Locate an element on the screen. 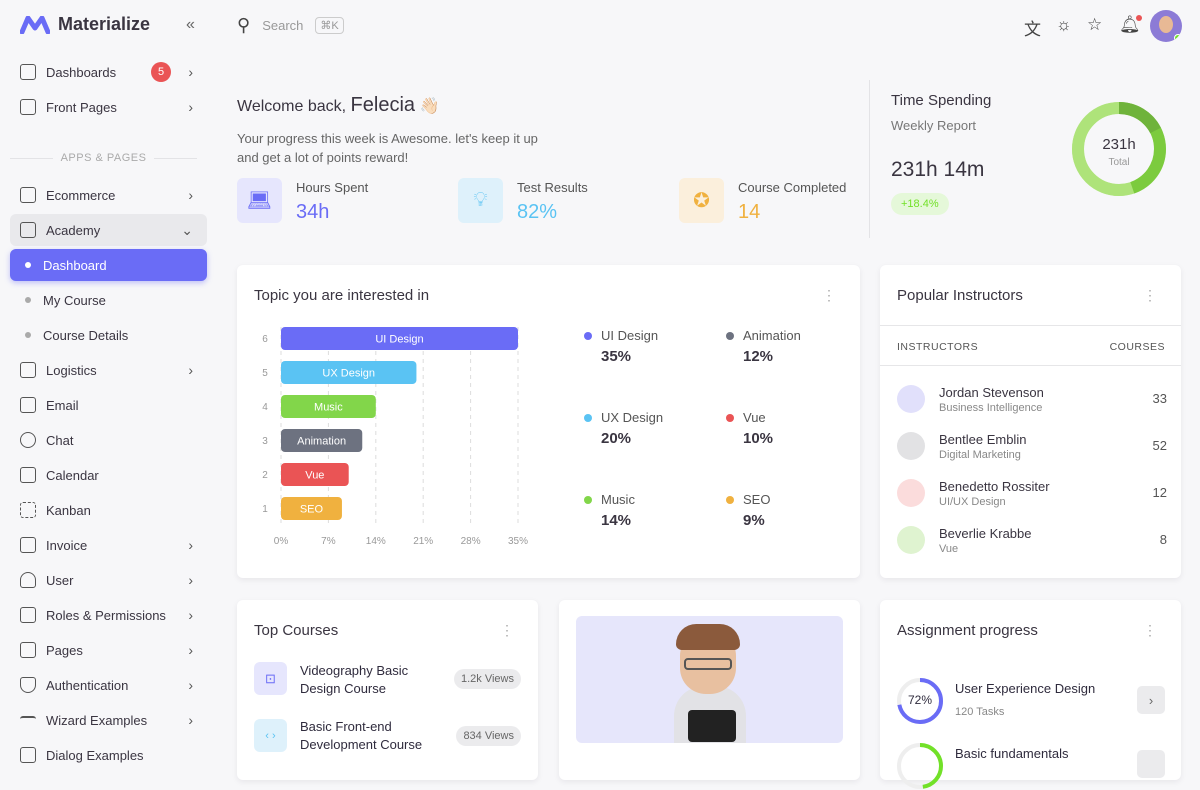 The image size is (1200, 790). sidebar-item-logistics: Logistics › is located at coordinates (108, 370).